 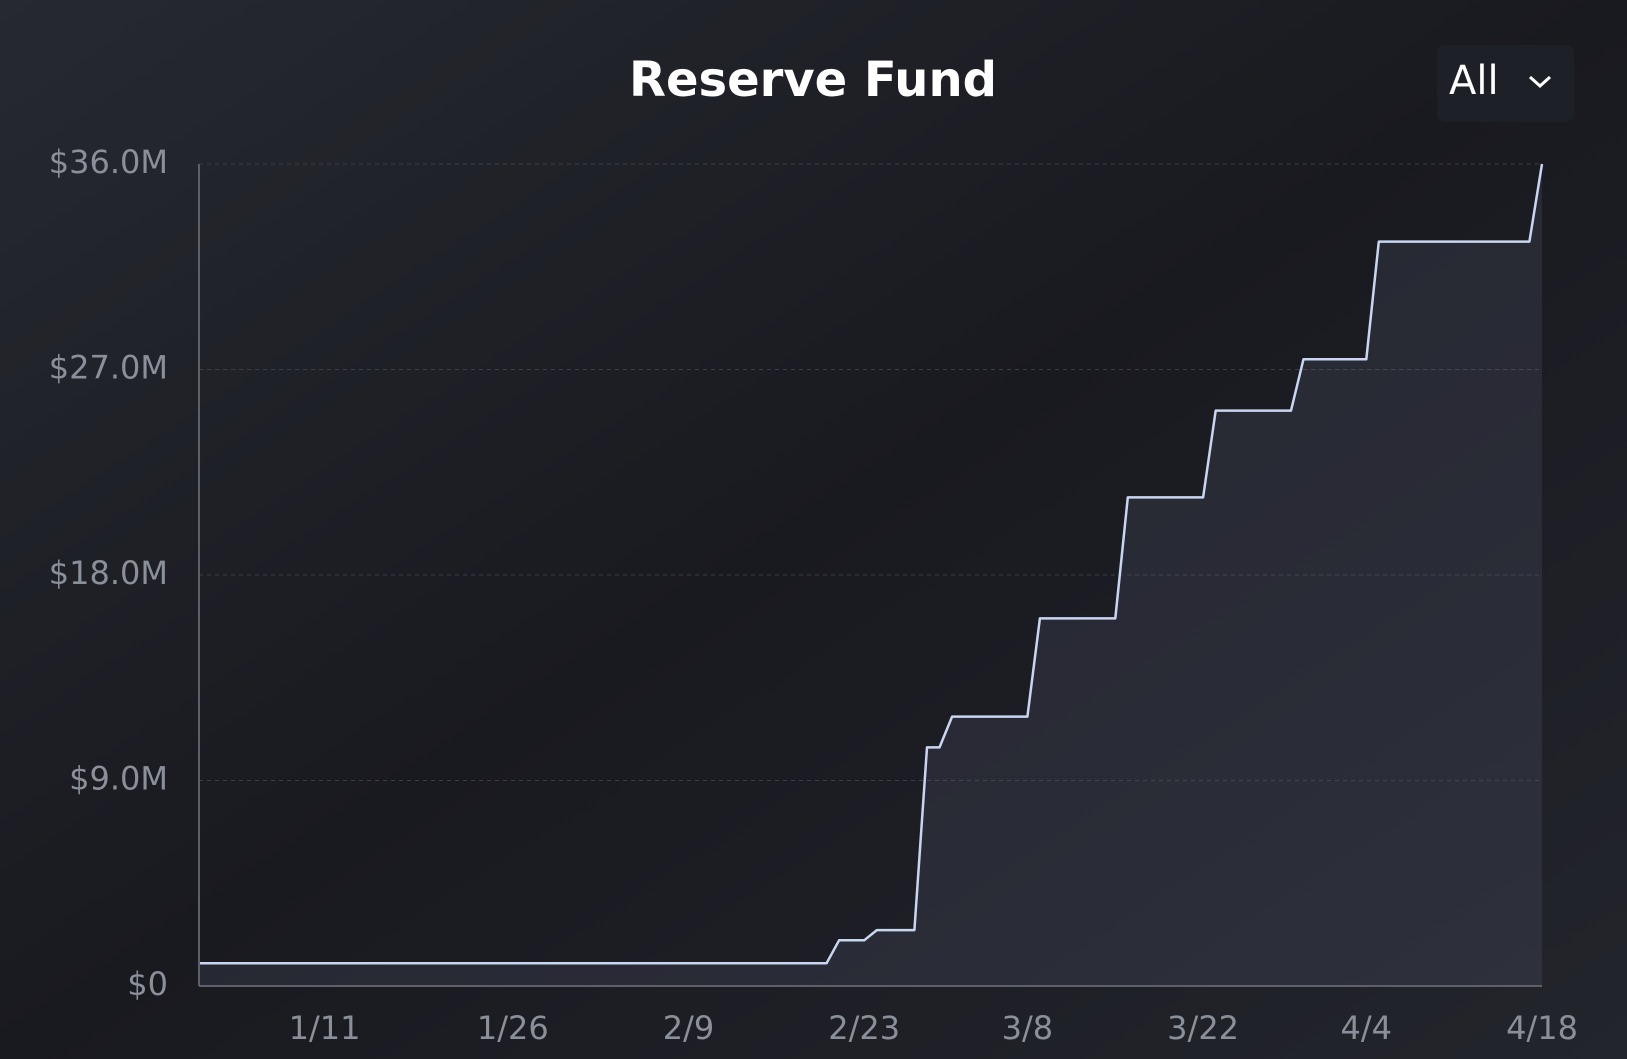 What do you see at coordinates (1028, 1028) in the screenshot?
I see `x-tick-label: 3/8` at bounding box center [1028, 1028].